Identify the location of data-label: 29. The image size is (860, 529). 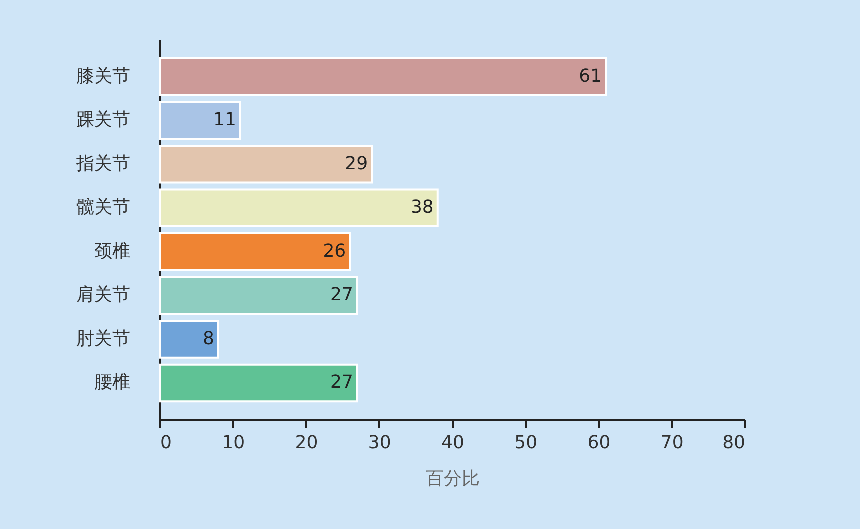
(356, 163).